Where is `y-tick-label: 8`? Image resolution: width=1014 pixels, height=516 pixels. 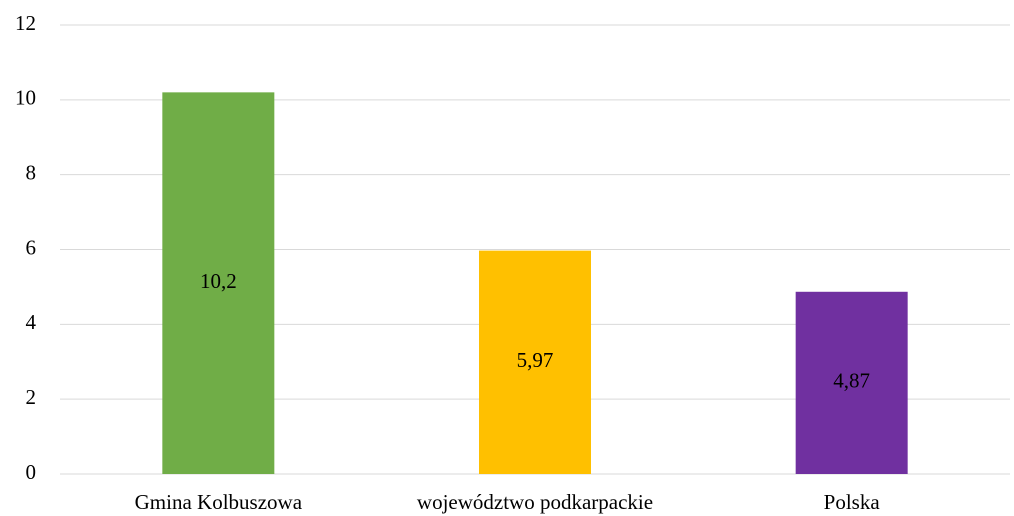 y-tick-label: 8 is located at coordinates (31, 172).